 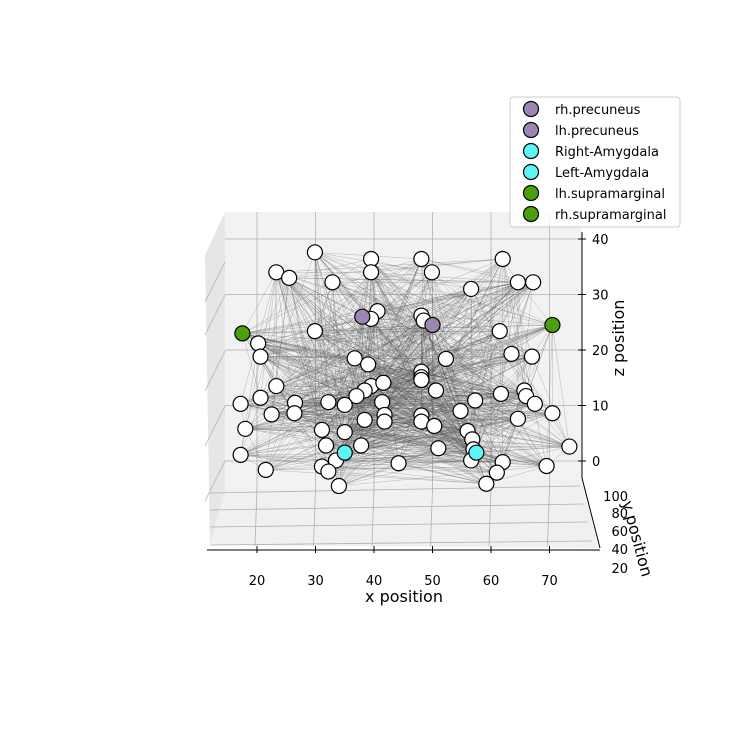 I want to click on y-tick-label: 40, so click(x=619, y=550).